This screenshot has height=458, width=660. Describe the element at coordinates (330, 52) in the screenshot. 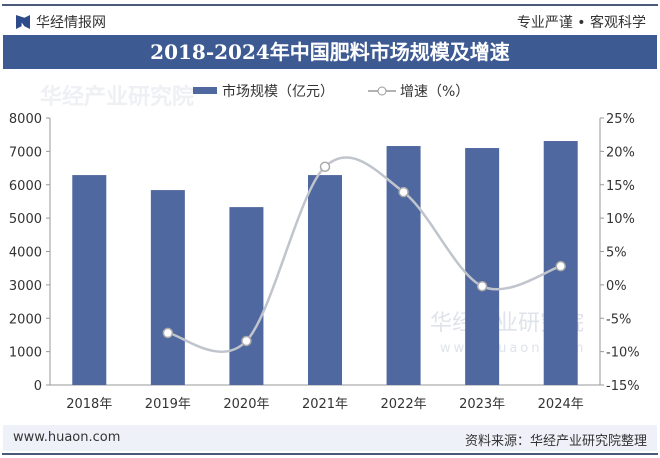

I see `chart-title: 2018-2024年中国肥料市场规模及增速` at that location.